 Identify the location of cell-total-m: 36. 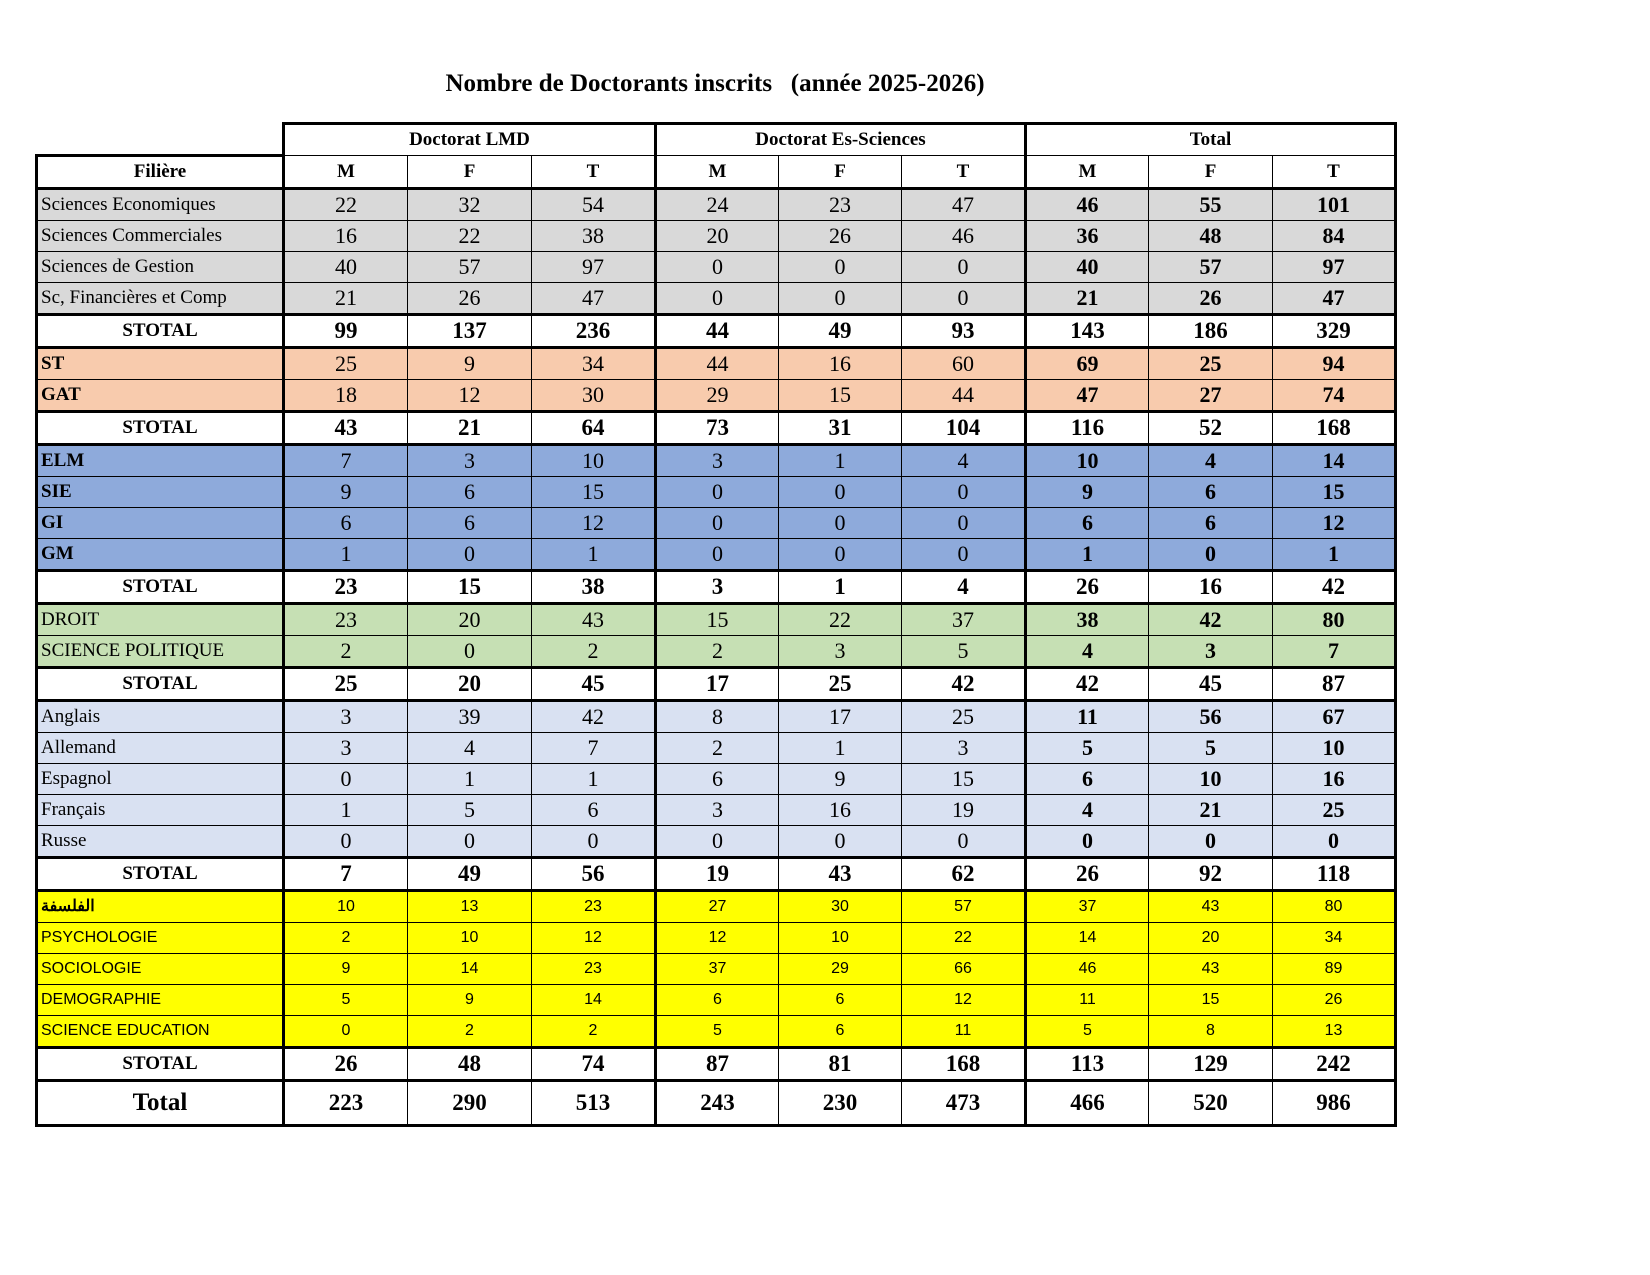
(1086, 236).